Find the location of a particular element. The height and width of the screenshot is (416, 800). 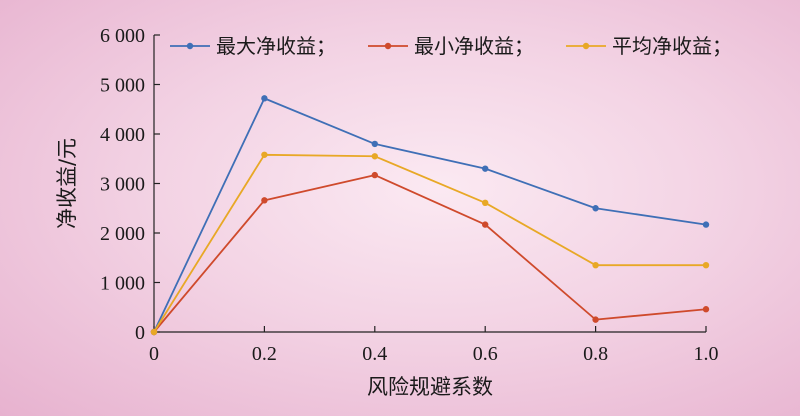

x-axis-title: 风险规避系数 is located at coordinates (430, 387).